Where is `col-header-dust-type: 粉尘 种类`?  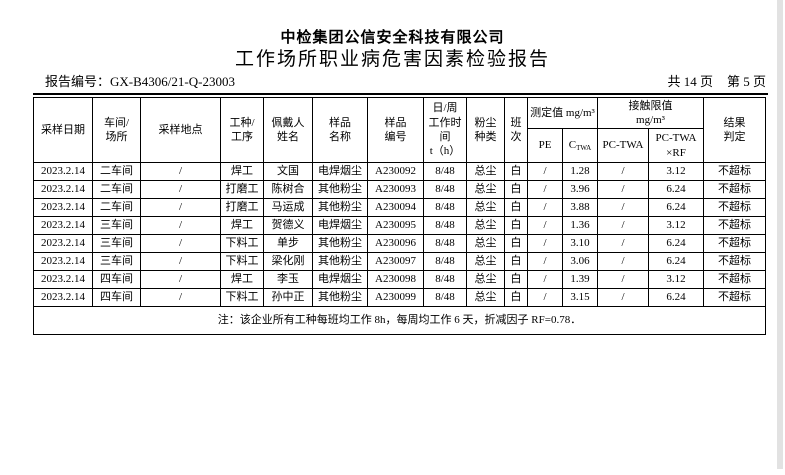
col-header-dust-type: 粉尘 种类 is located at coordinates (485, 130).